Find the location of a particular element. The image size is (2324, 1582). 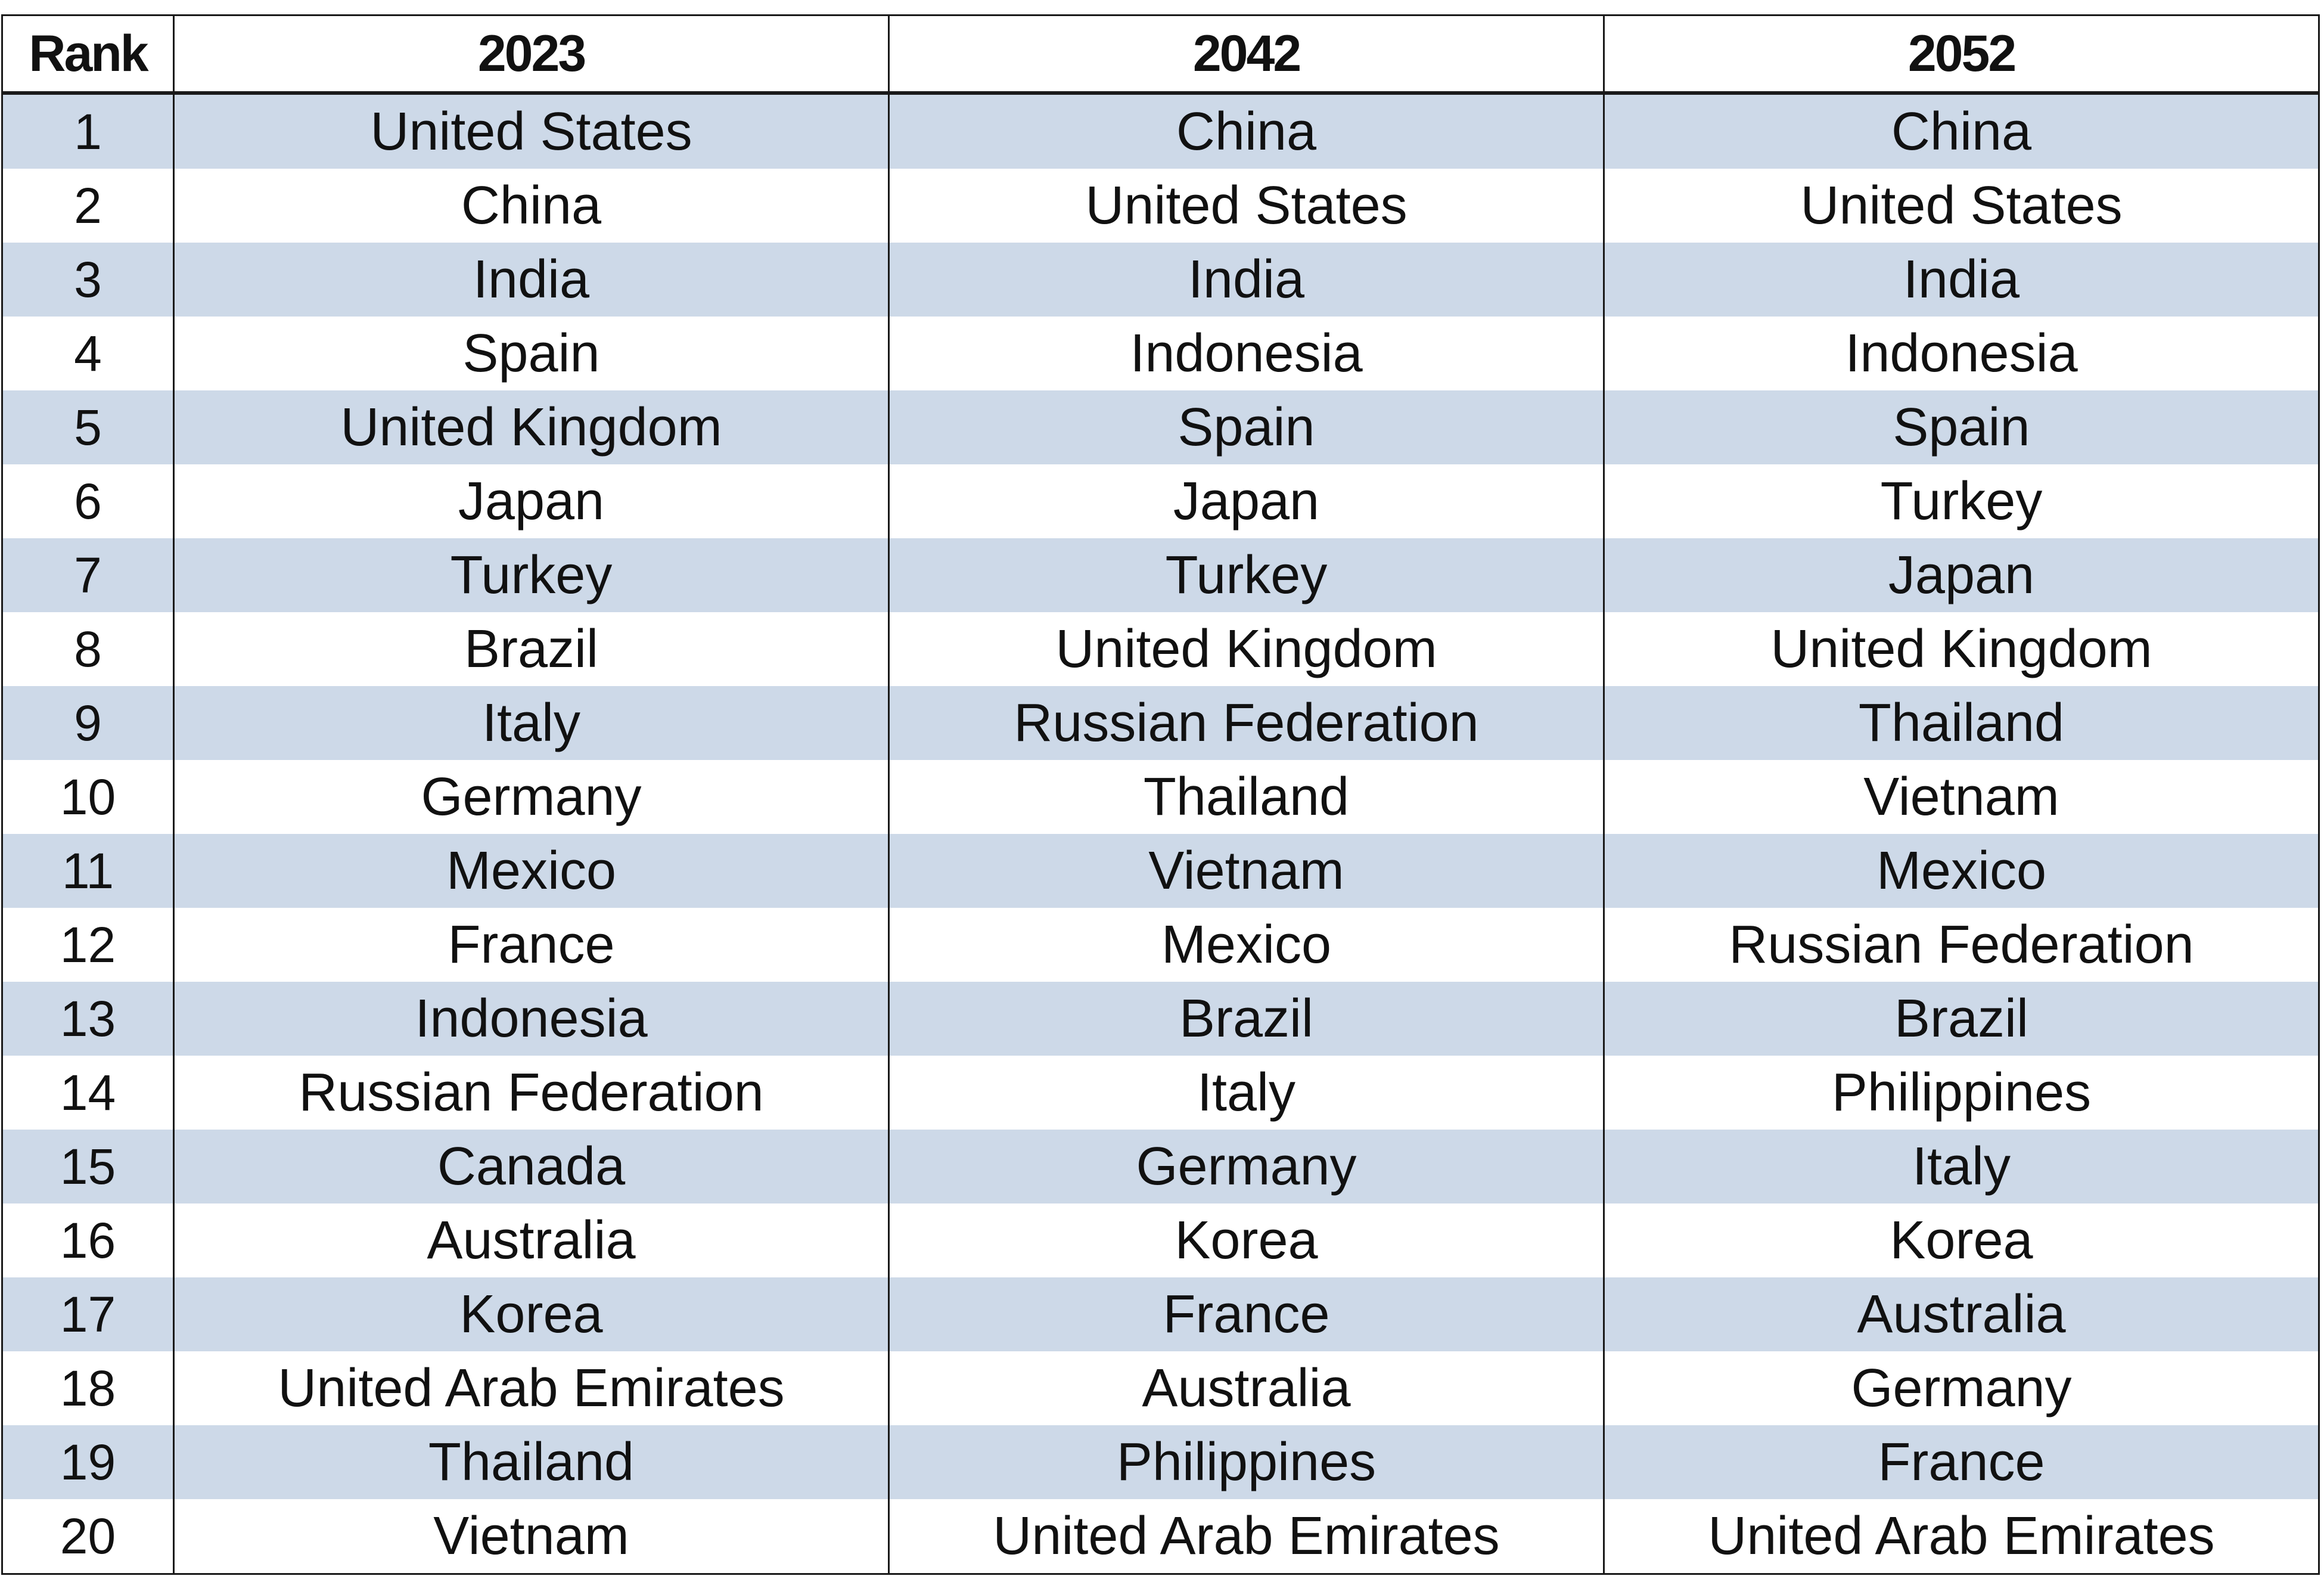

country-2023-cell: France is located at coordinates (531, 945).